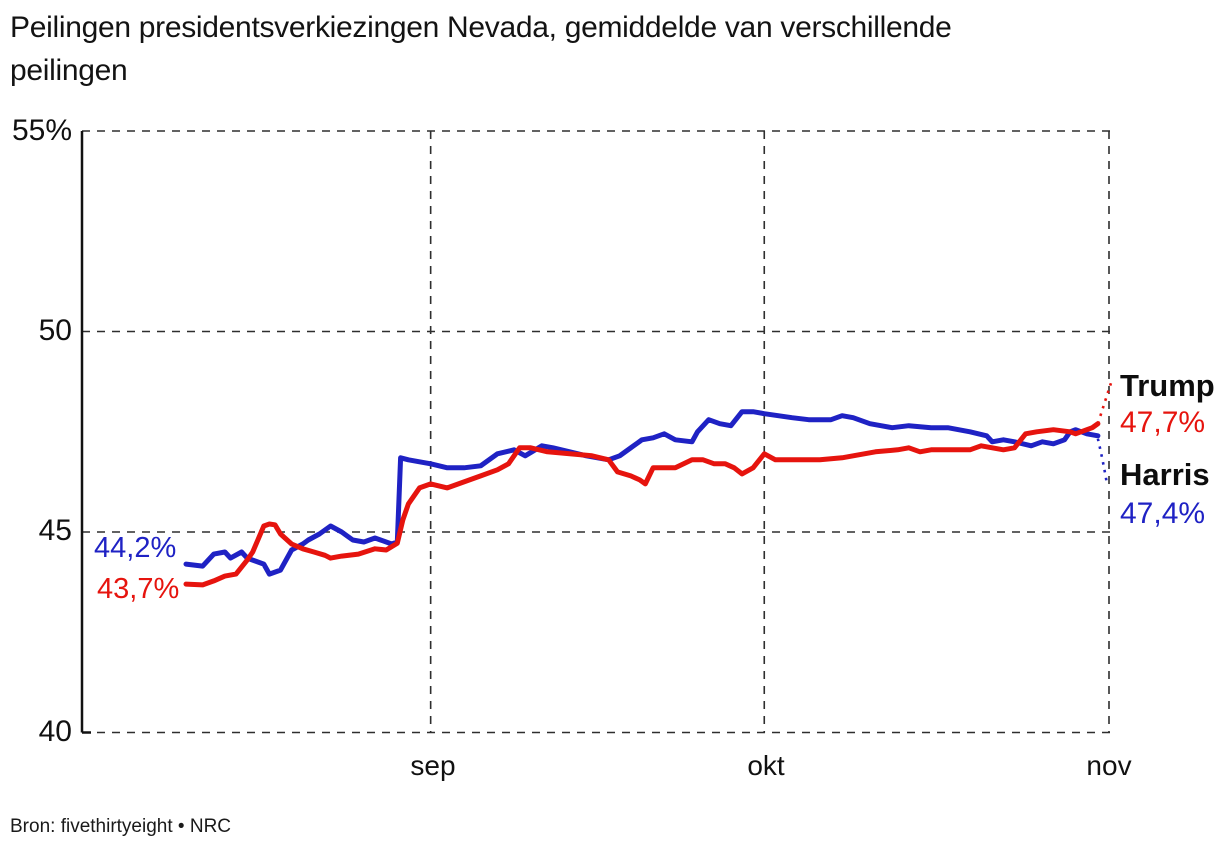  I want to click on trump-end-name: Trump, so click(1167, 385).